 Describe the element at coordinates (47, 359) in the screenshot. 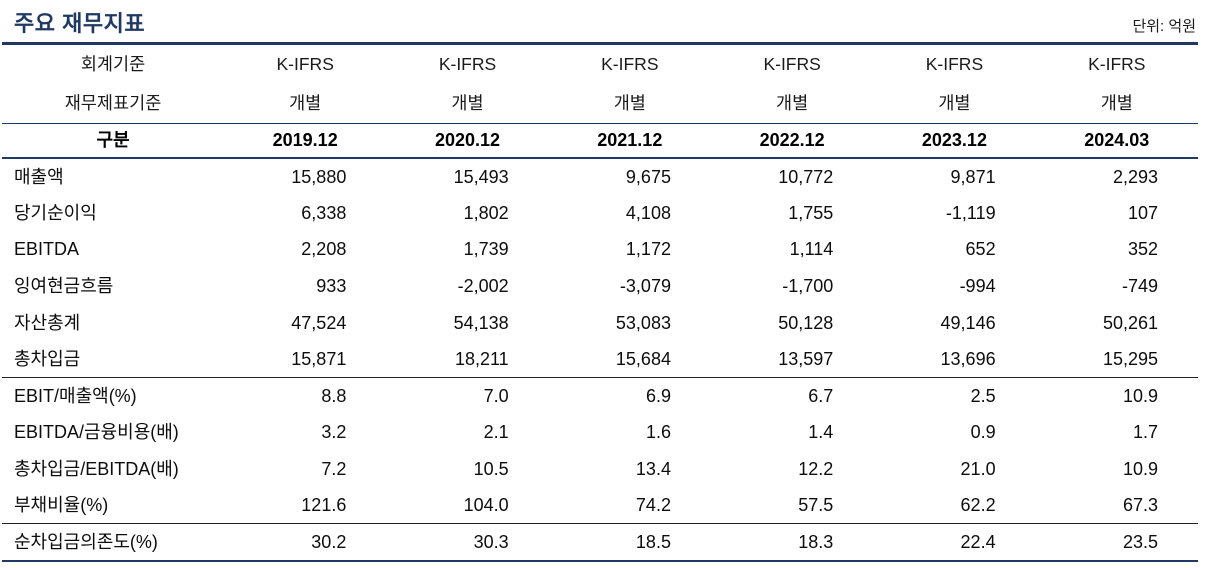

I see `metric-label: 총차입금` at that location.